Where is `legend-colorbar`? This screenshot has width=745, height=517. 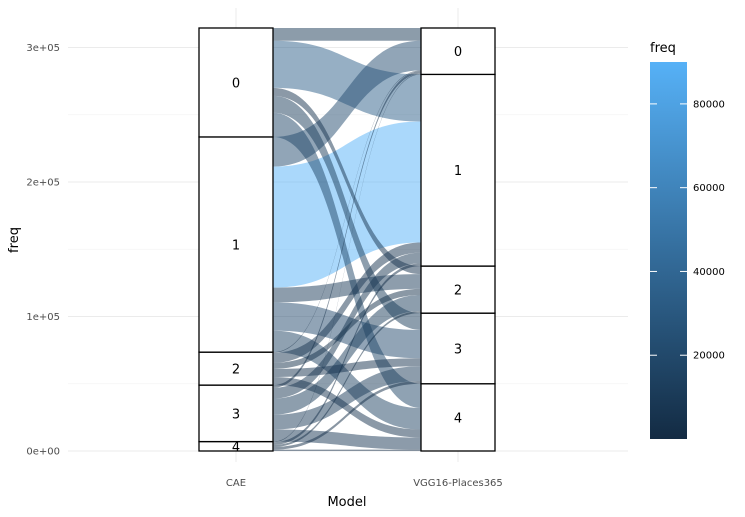
legend-colorbar is located at coordinates (668, 250).